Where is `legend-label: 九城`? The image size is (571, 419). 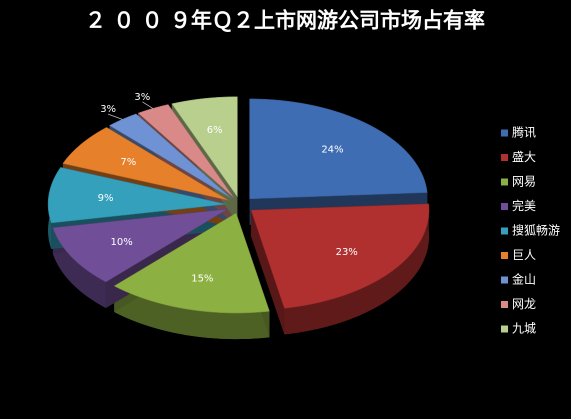
legend-label: 九城 is located at coordinates (524, 329).